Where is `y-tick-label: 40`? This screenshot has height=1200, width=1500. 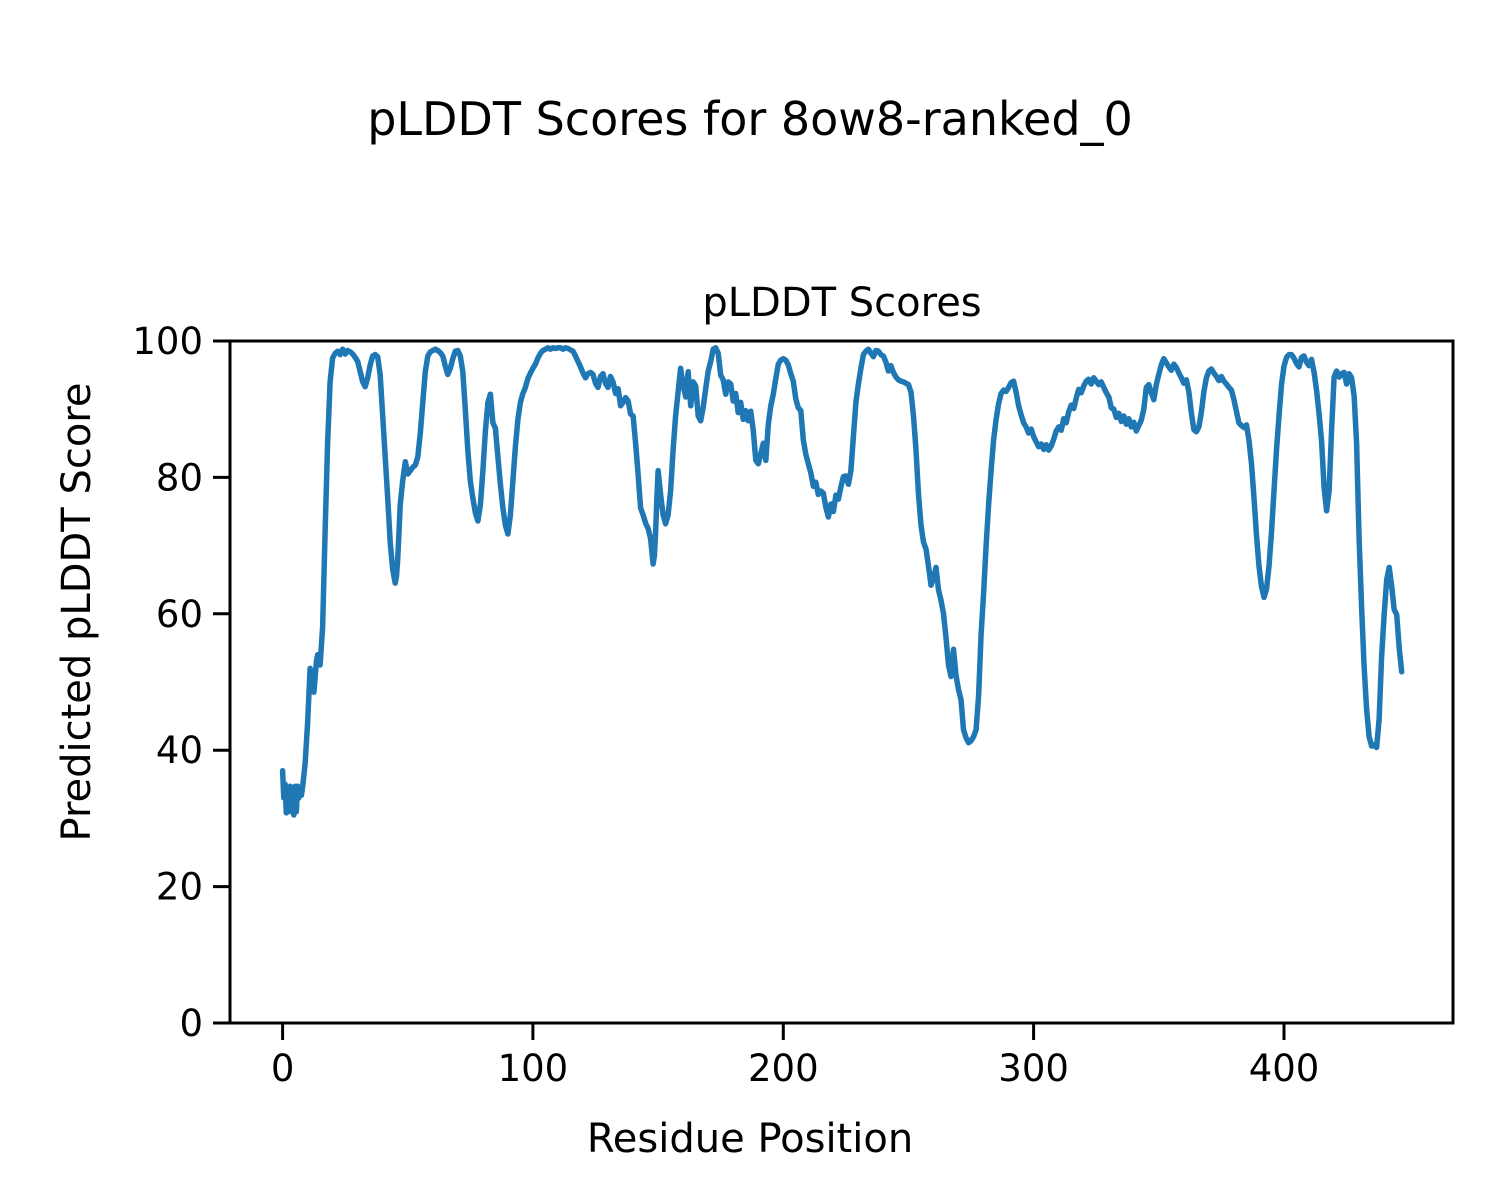 y-tick-label: 40 is located at coordinates (179, 750).